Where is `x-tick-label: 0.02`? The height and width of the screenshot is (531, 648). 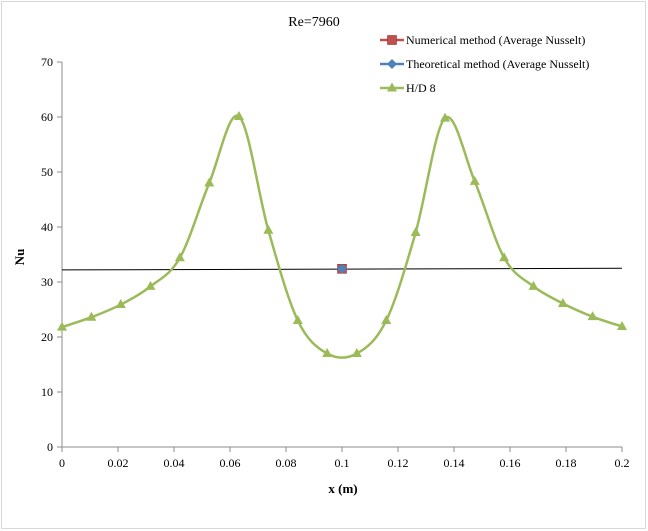 x-tick-label: 0.02 is located at coordinates (118, 463).